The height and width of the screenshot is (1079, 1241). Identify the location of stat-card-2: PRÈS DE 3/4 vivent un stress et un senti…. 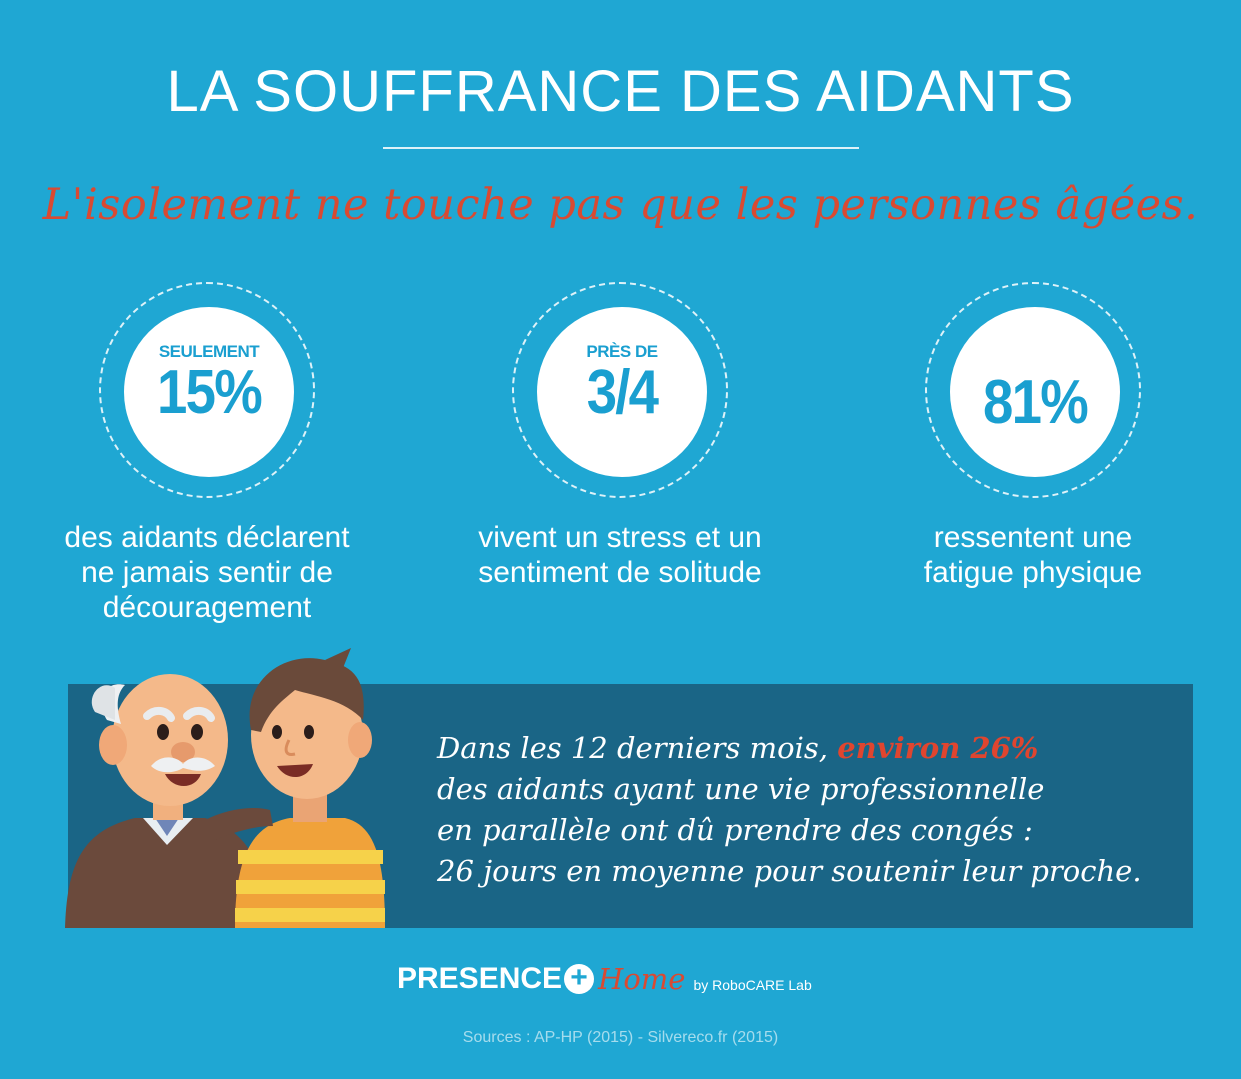
(620, 436).